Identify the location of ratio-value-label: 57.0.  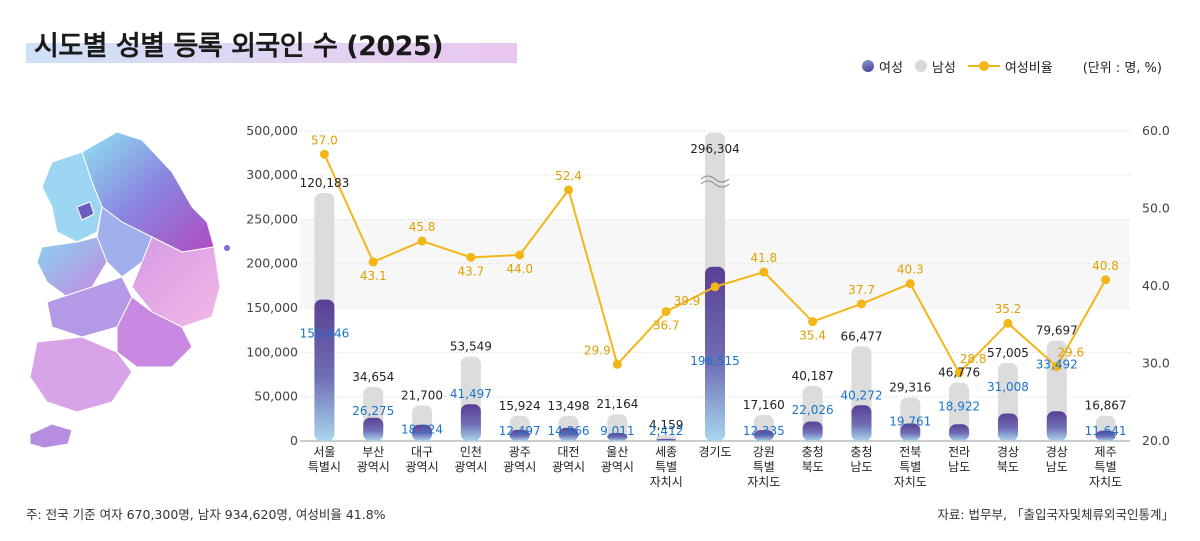
(324, 140).